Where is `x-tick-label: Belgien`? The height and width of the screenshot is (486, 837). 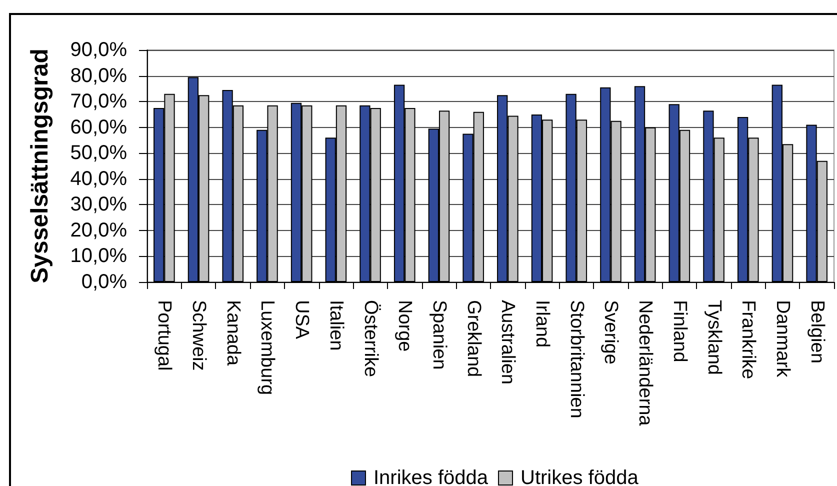
x-tick-label: Belgien is located at coordinates (817, 332).